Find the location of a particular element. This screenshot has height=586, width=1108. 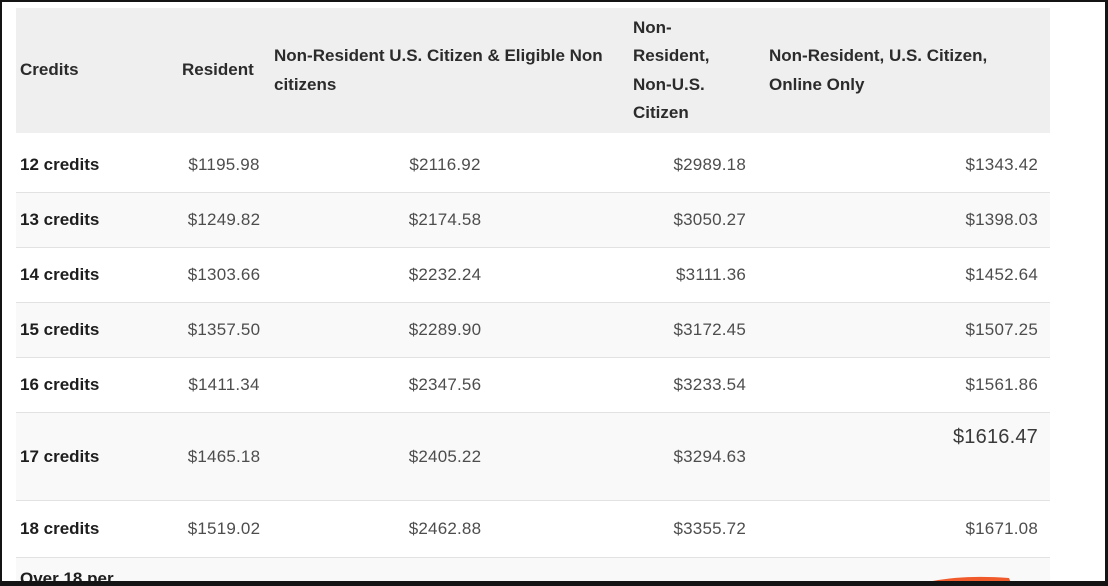

column-header-nonresident-noncitizen: Non-Resident, Non-U.S. Citizen is located at coordinates (690, 73).